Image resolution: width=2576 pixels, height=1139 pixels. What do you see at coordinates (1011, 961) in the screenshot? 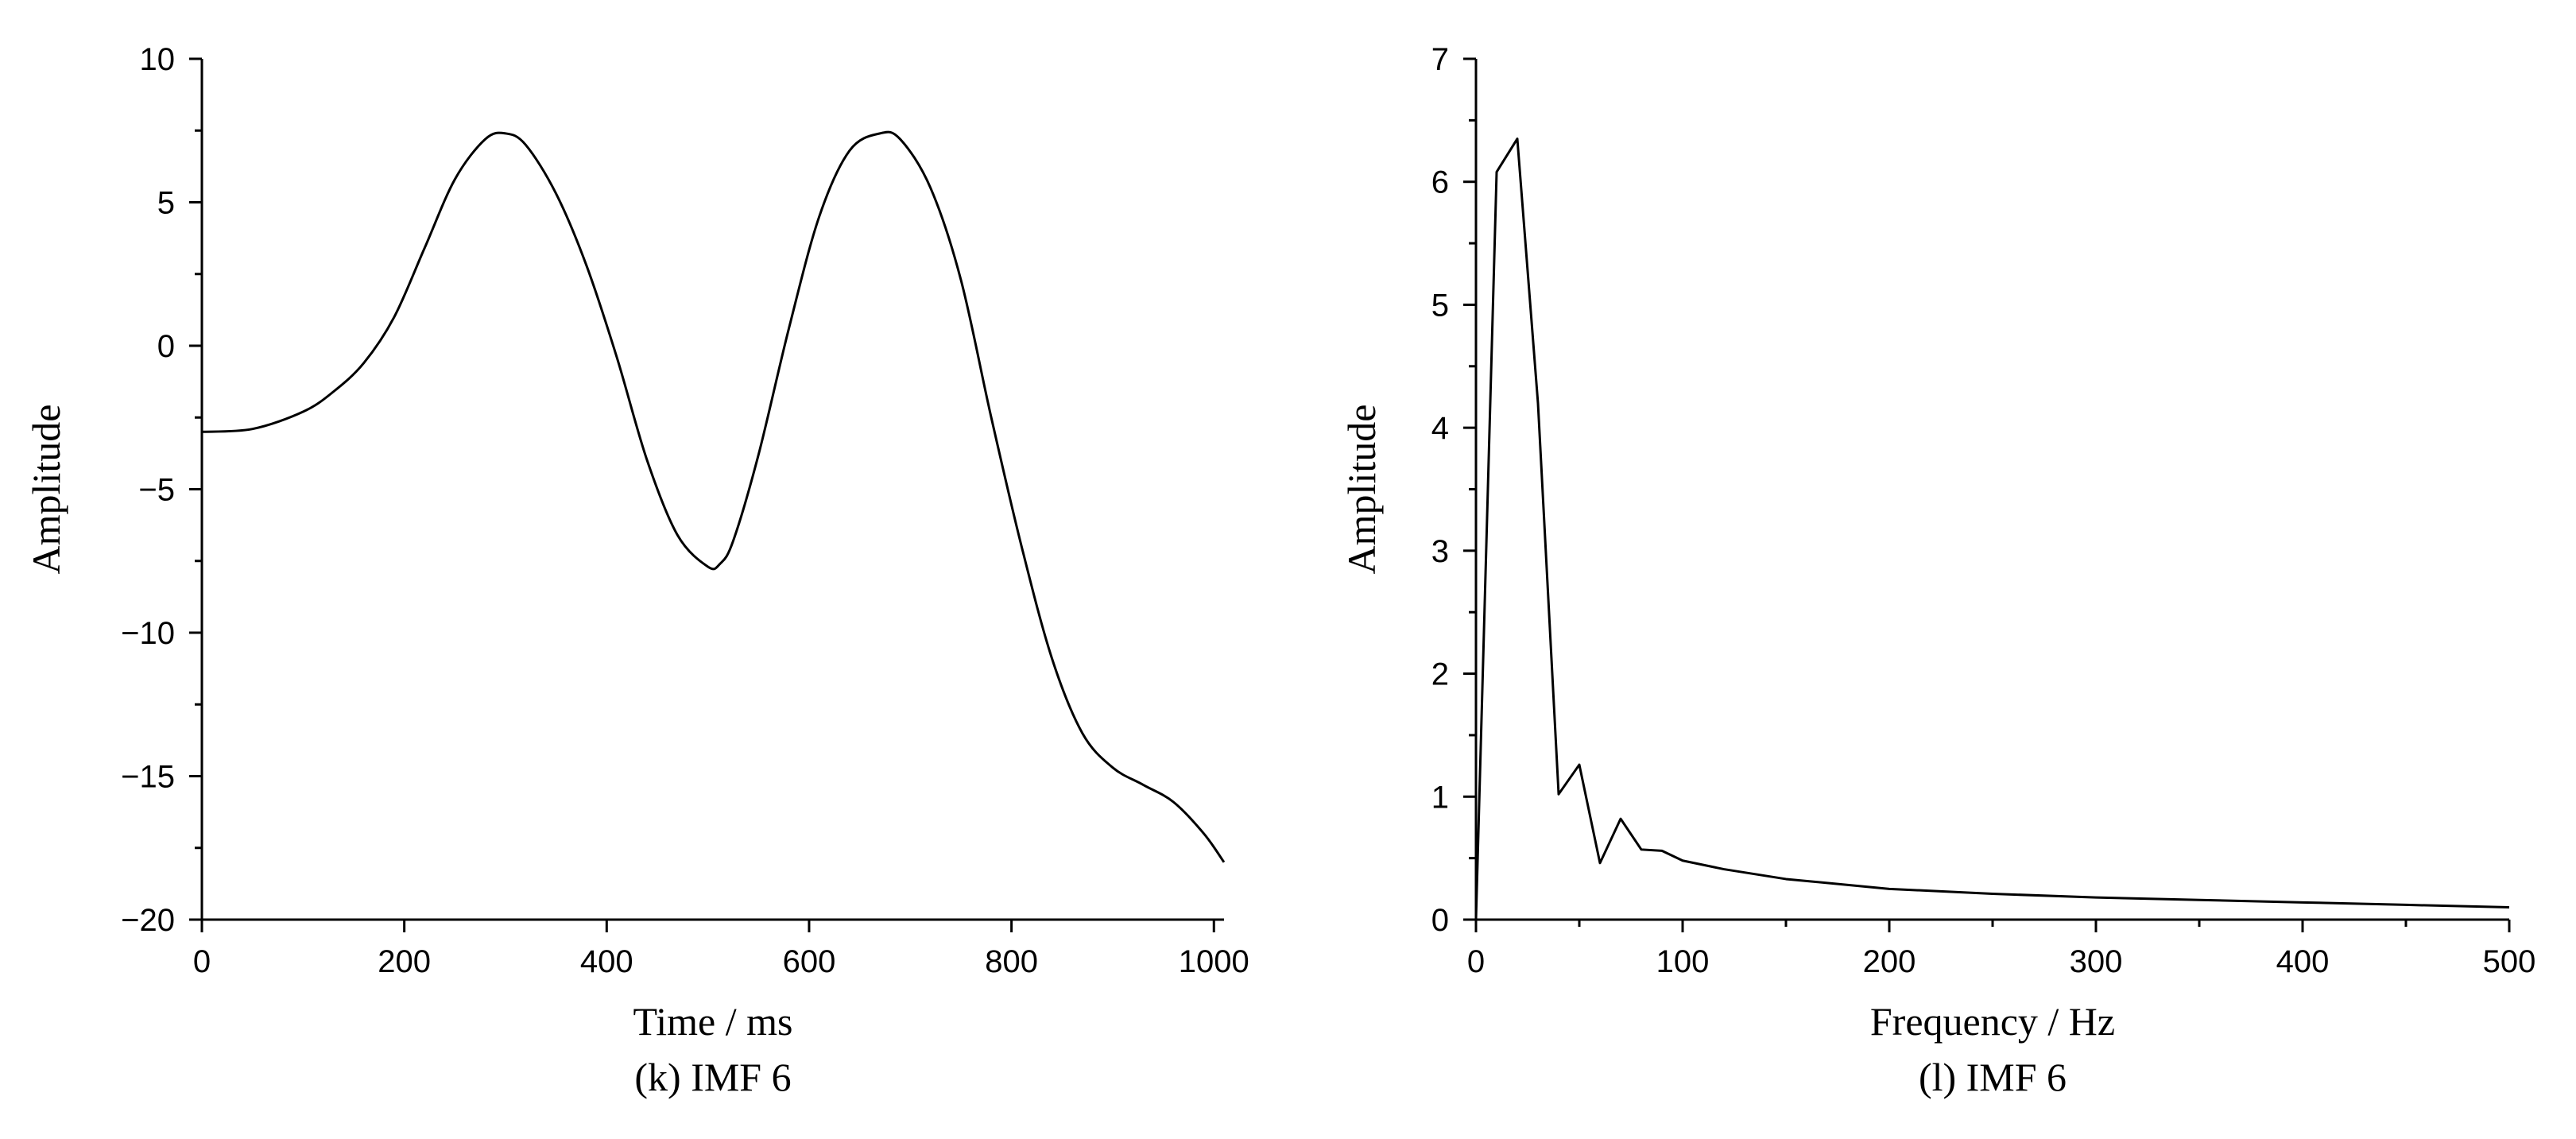
I see `x-tick-label: 800` at bounding box center [1011, 961].